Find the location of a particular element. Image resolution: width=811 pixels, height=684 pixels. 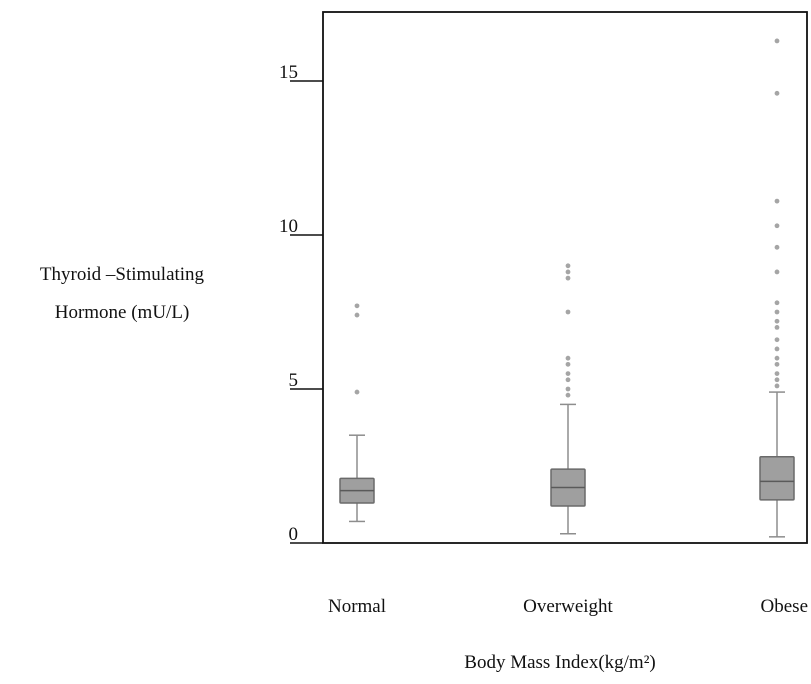

iqr-box is located at coordinates (777, 478).